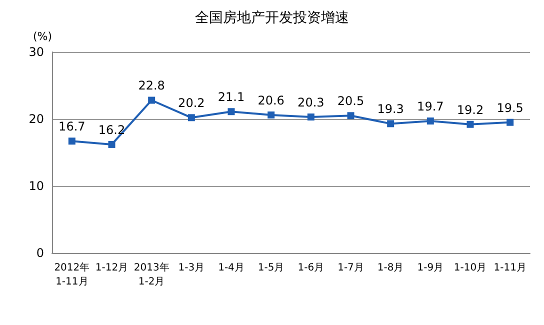  What do you see at coordinates (151, 85) in the screenshot?
I see `data-label: 22.8` at bounding box center [151, 85].